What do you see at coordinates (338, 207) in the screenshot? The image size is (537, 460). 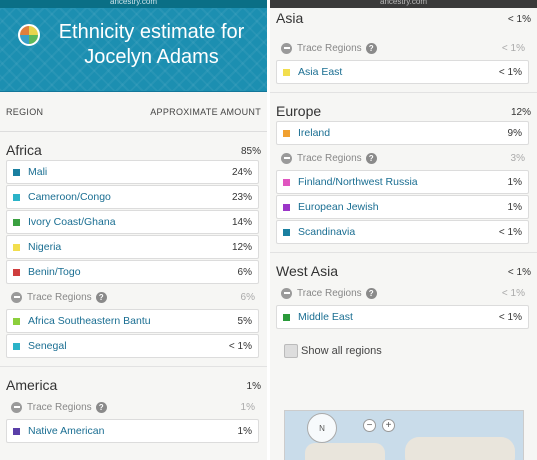 I see `region-name: European Jewish` at bounding box center [338, 207].